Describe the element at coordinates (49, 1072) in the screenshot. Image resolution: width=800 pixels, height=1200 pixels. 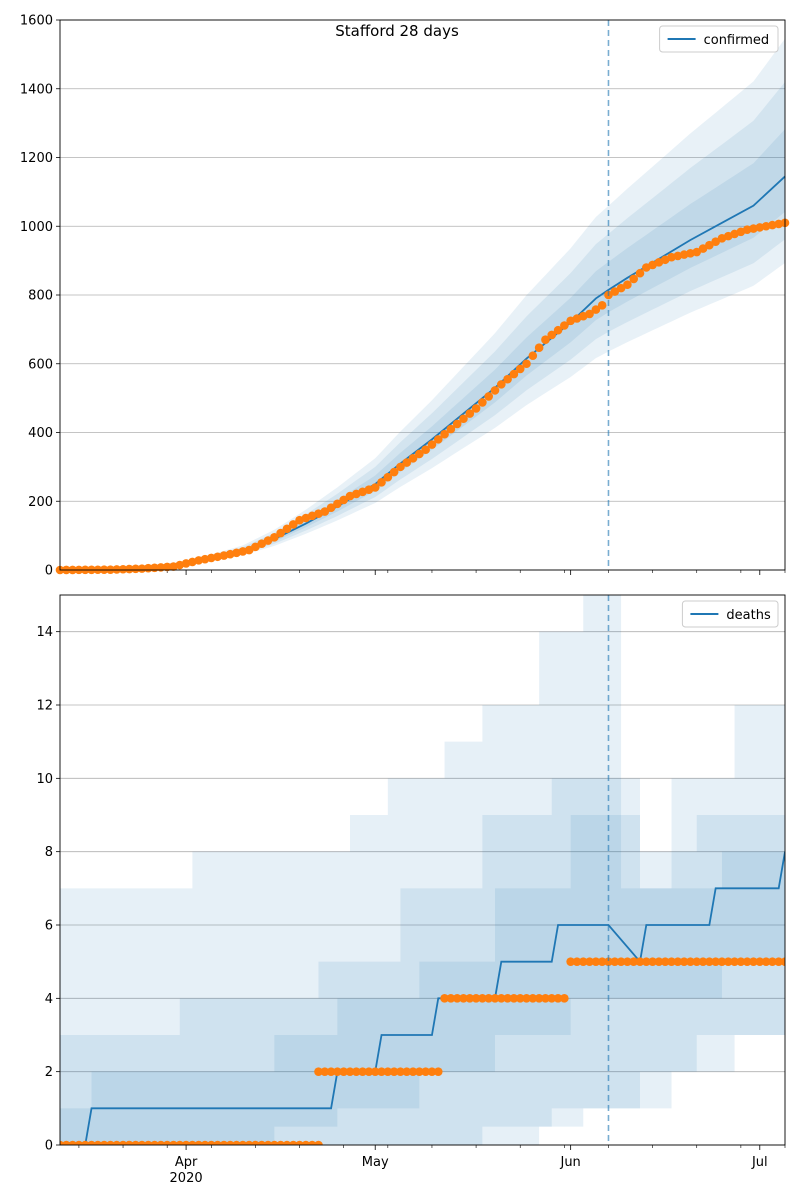
I see `y-tick-label: 2` at that location.